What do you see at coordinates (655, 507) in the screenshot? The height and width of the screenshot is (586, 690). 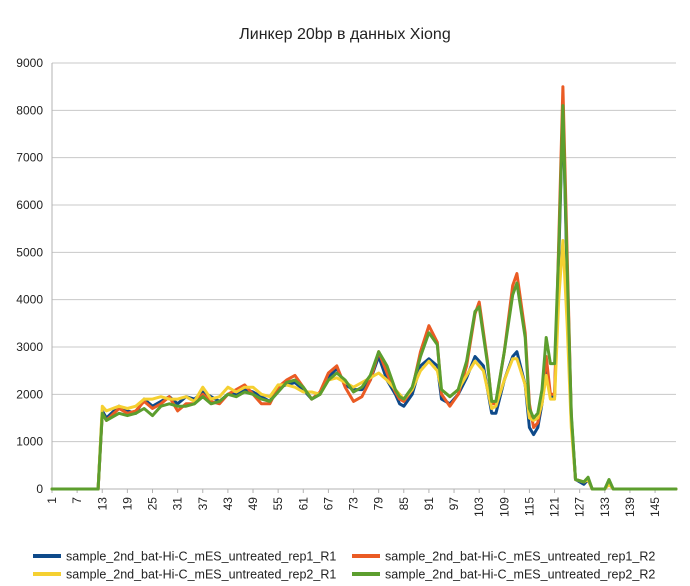 I see `x-tick-label: 145` at bounding box center [655, 507].